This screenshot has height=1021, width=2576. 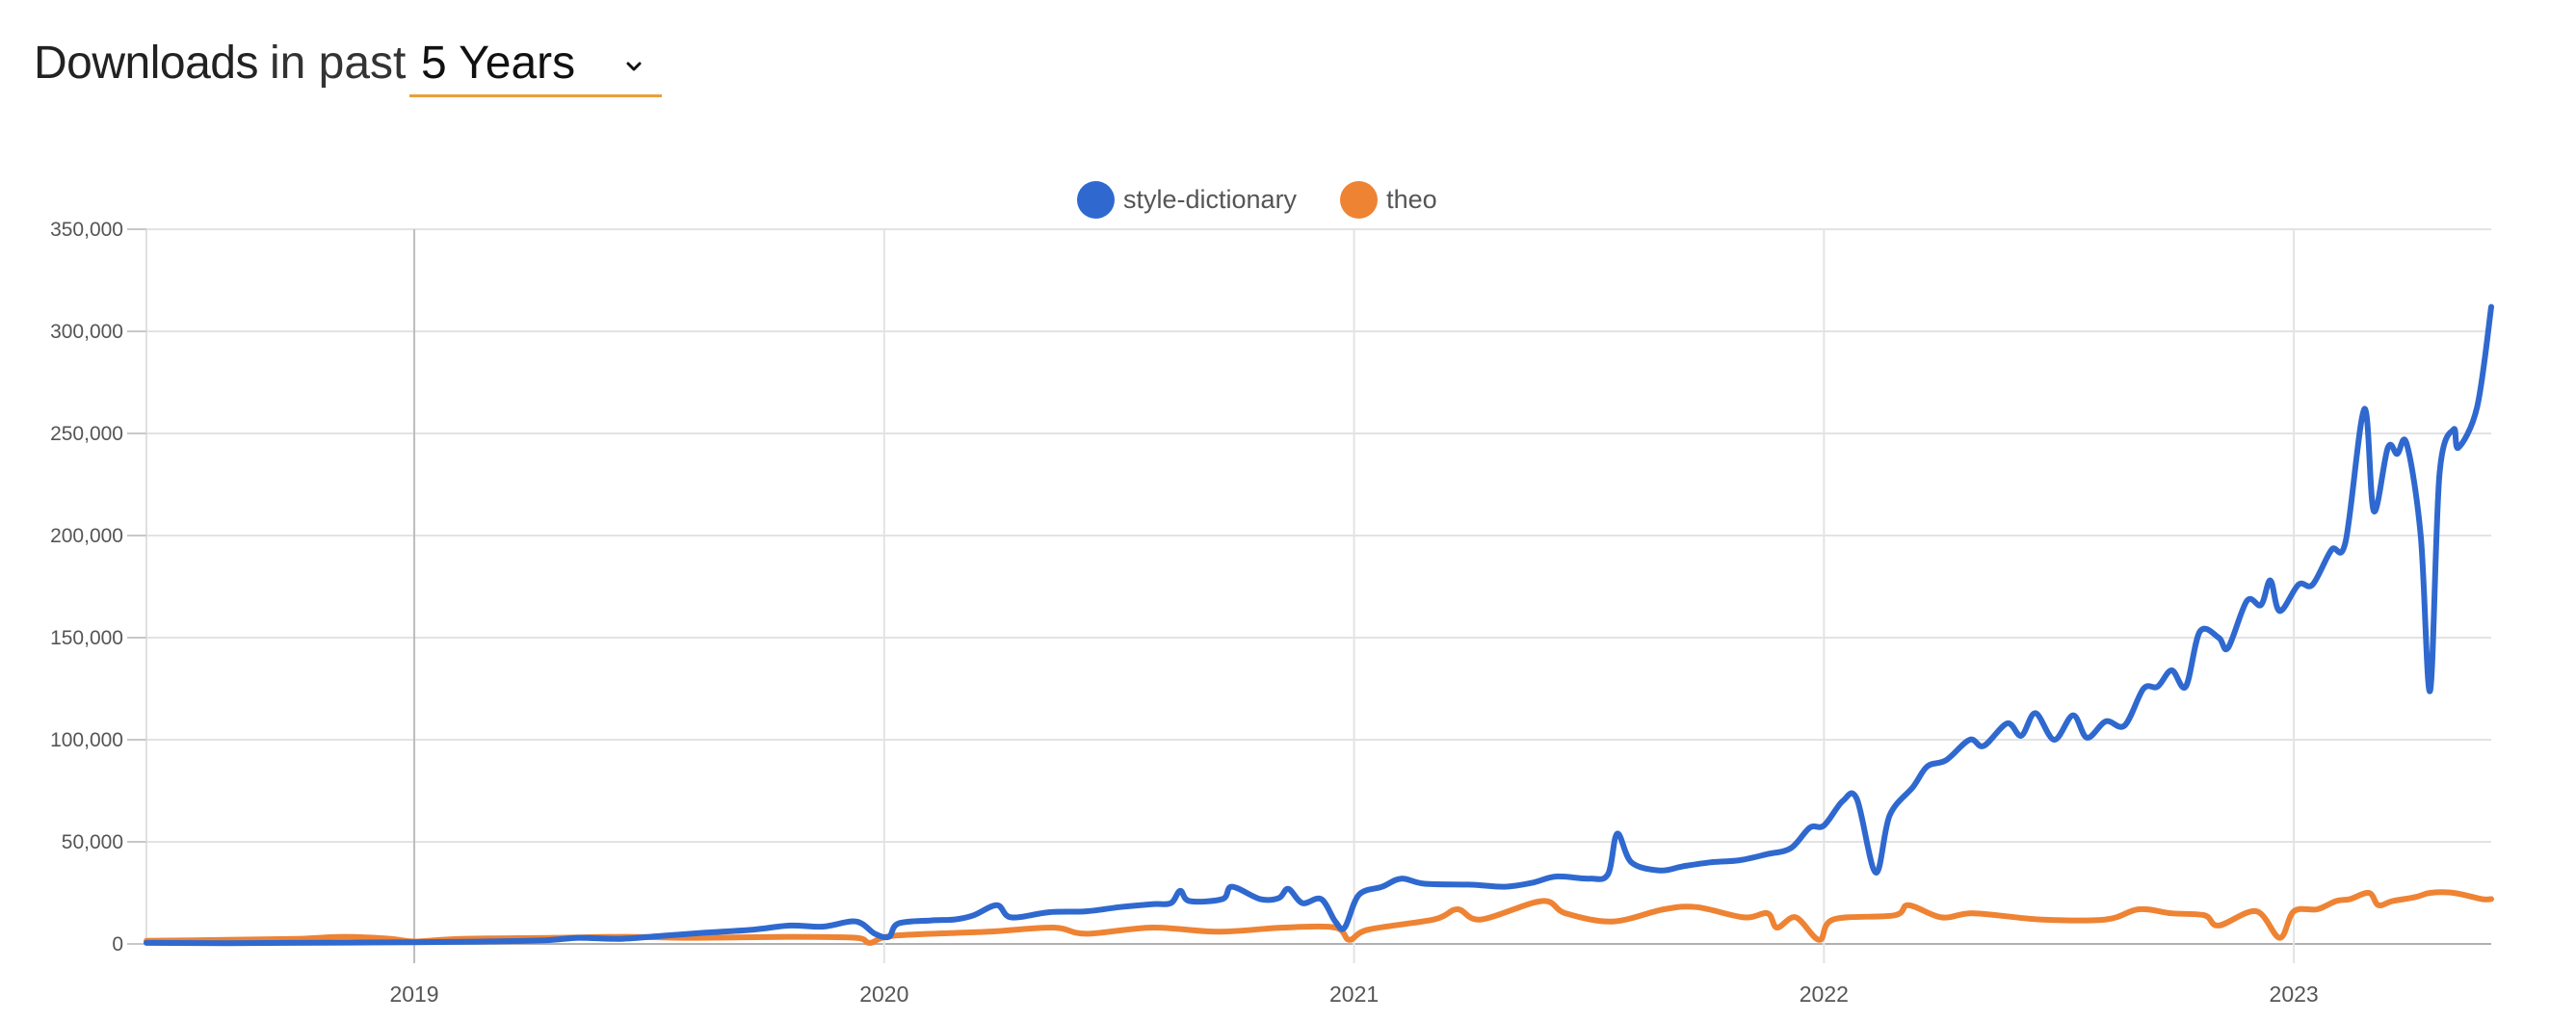 I want to click on y-tick-label: 100,000, so click(x=86, y=740).